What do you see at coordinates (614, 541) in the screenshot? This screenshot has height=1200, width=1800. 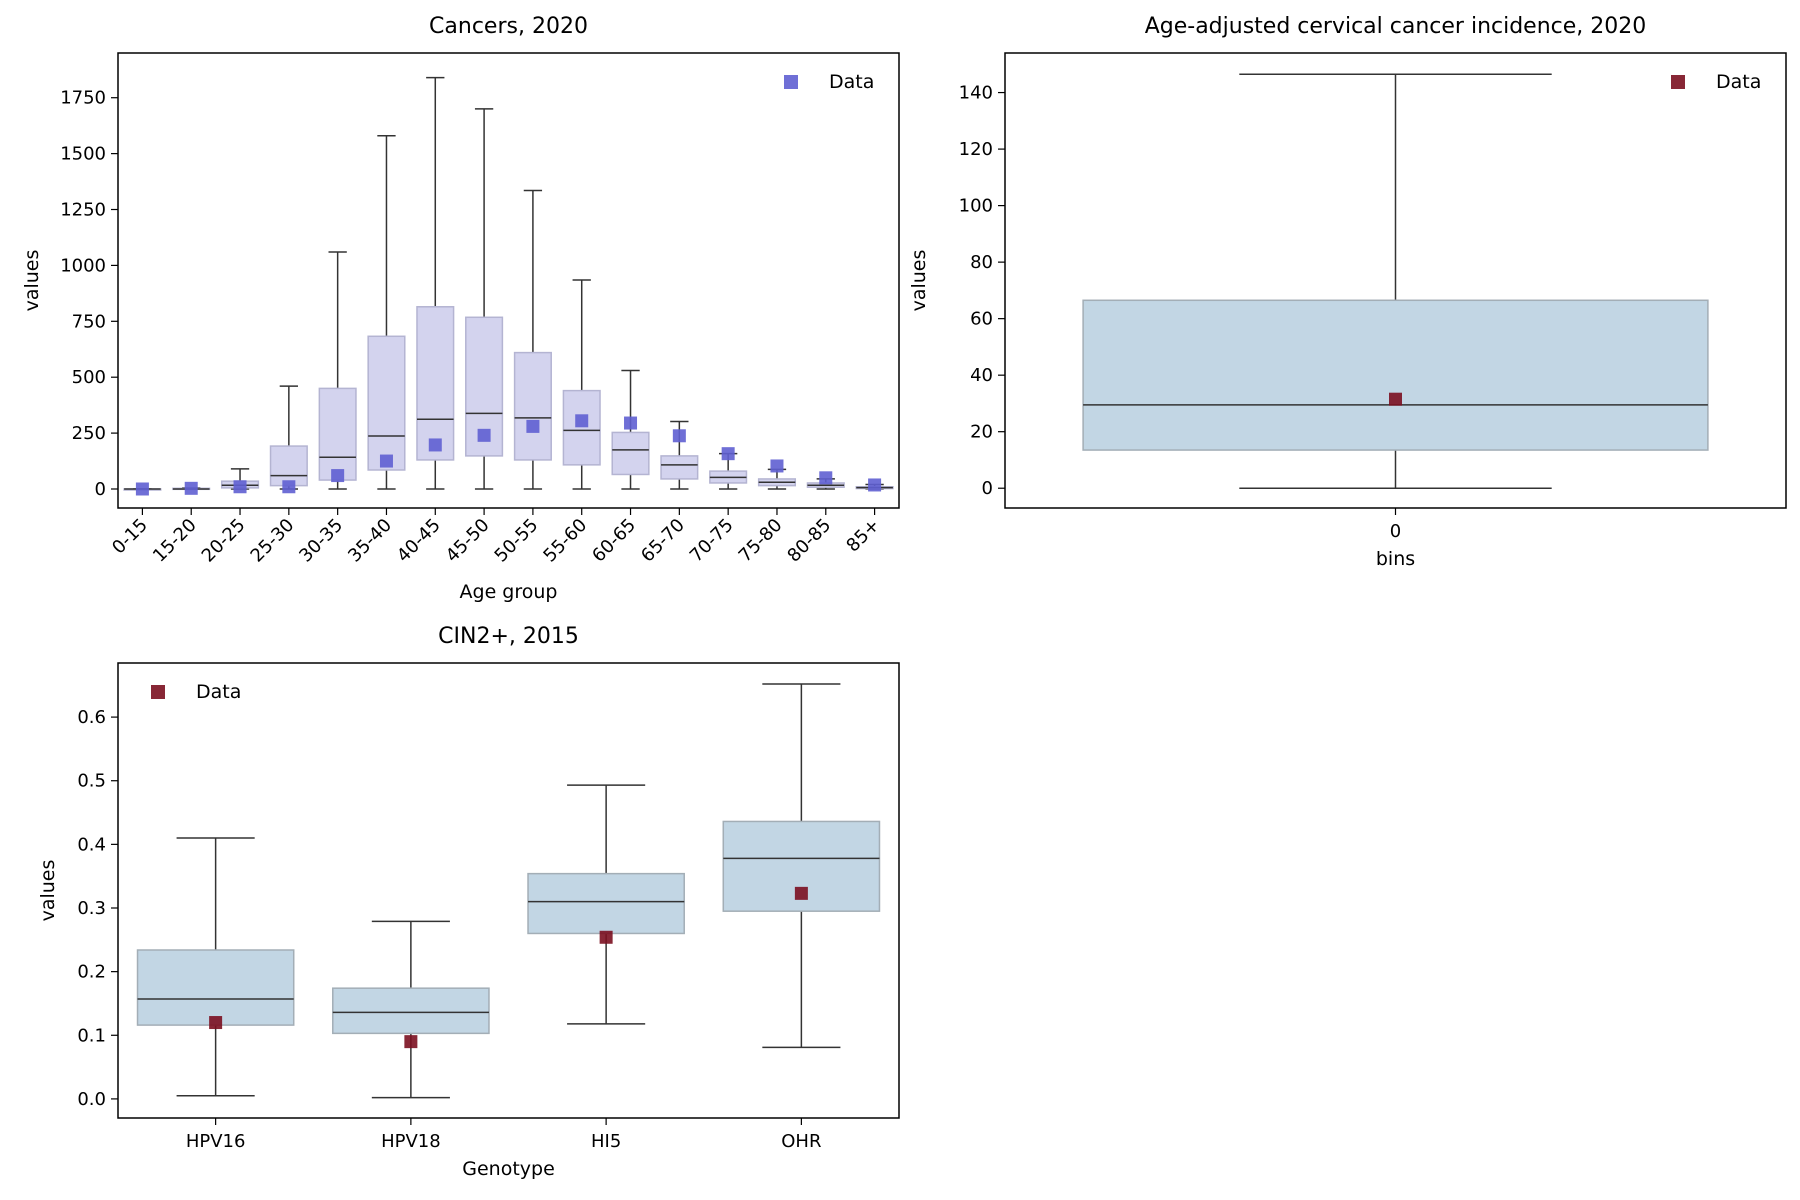 I see `x-tick-label: 60-65` at bounding box center [614, 541].